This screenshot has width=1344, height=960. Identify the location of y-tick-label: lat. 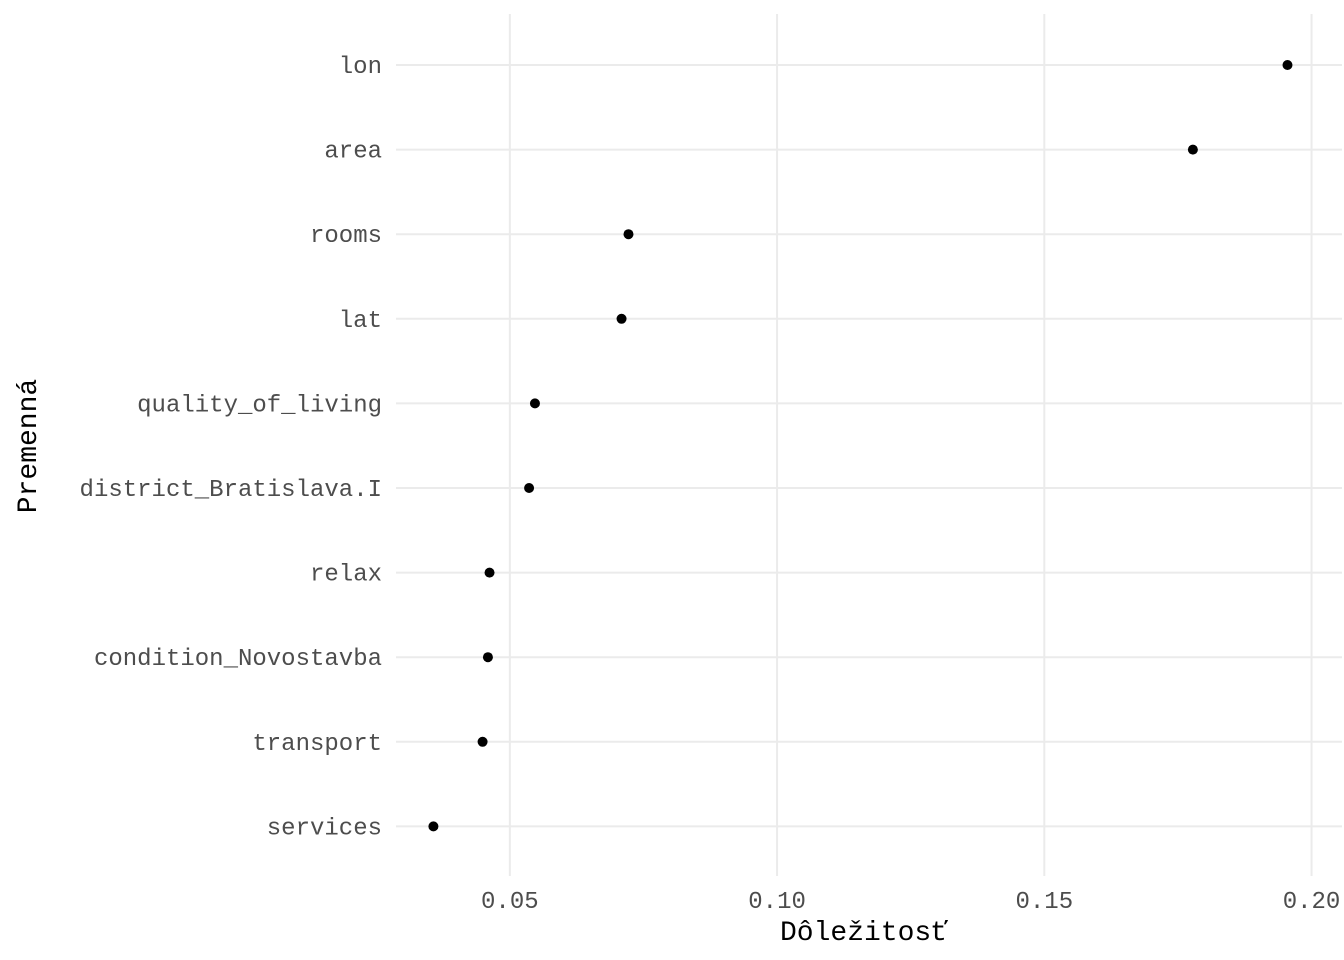
(360, 321).